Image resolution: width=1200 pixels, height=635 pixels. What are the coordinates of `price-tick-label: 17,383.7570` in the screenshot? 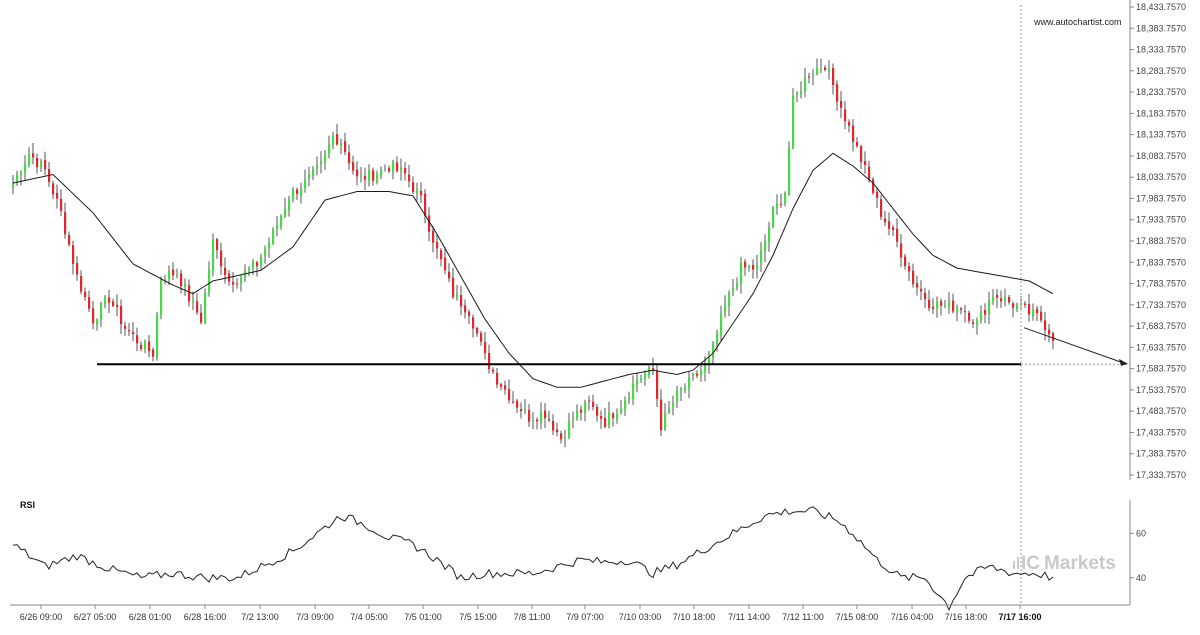 It's located at (1161, 454).